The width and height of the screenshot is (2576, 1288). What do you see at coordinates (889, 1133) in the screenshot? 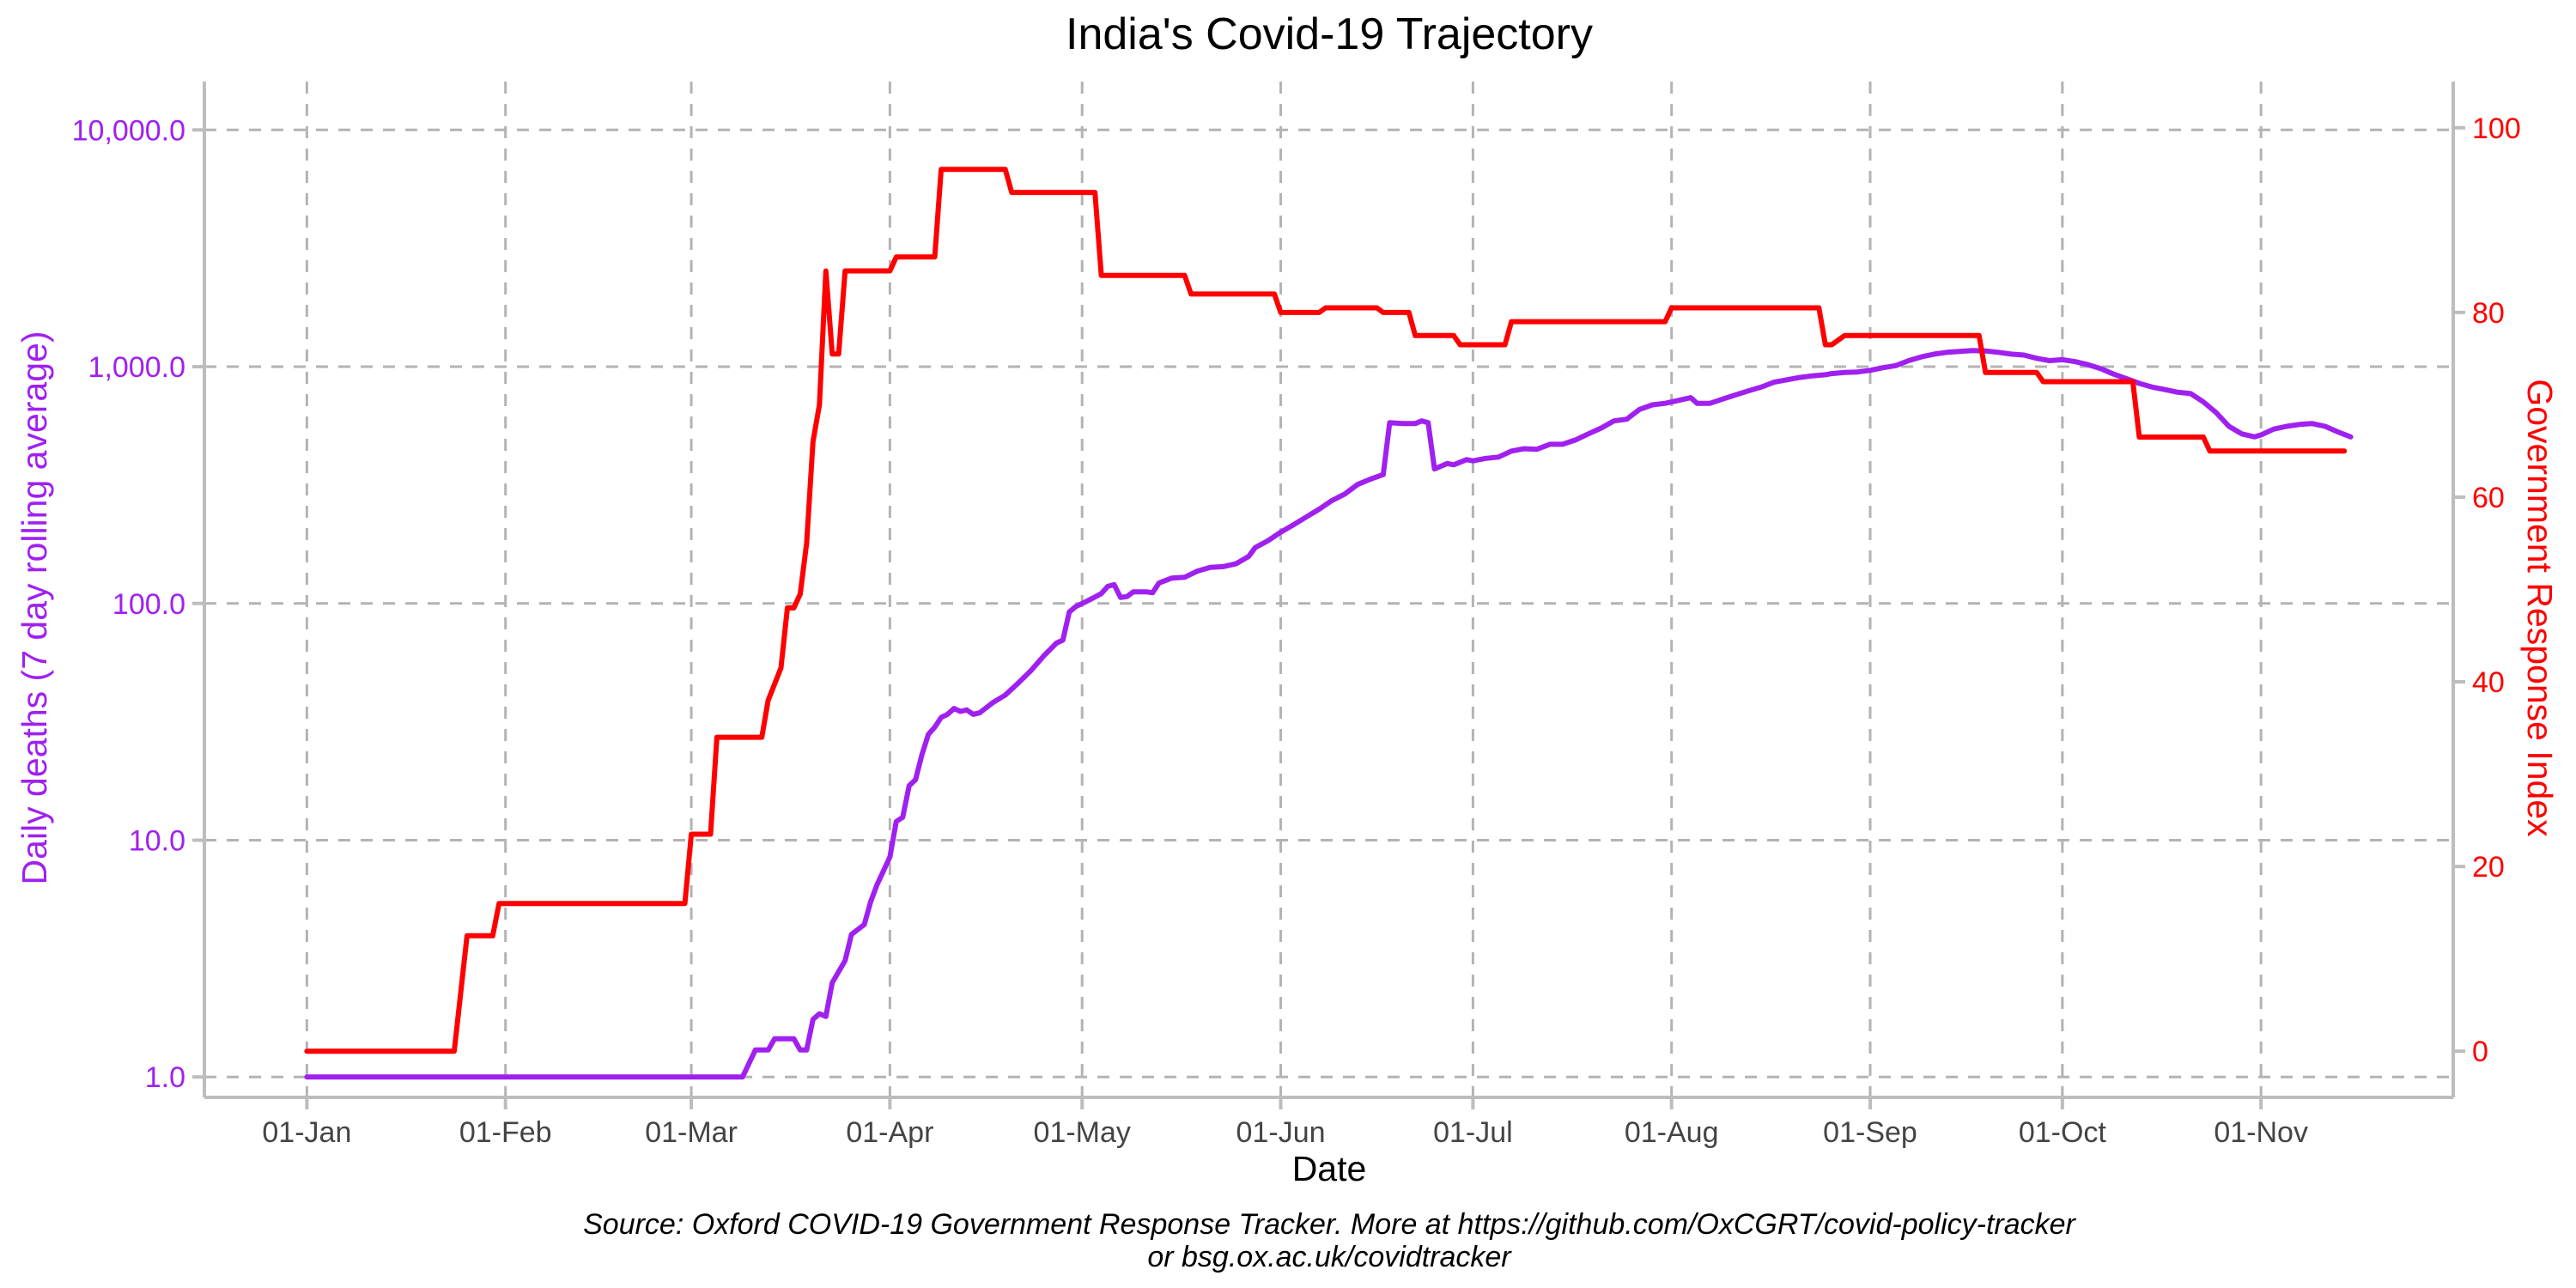
I see `x-tick-label-3: 01-Apr` at bounding box center [889, 1133].